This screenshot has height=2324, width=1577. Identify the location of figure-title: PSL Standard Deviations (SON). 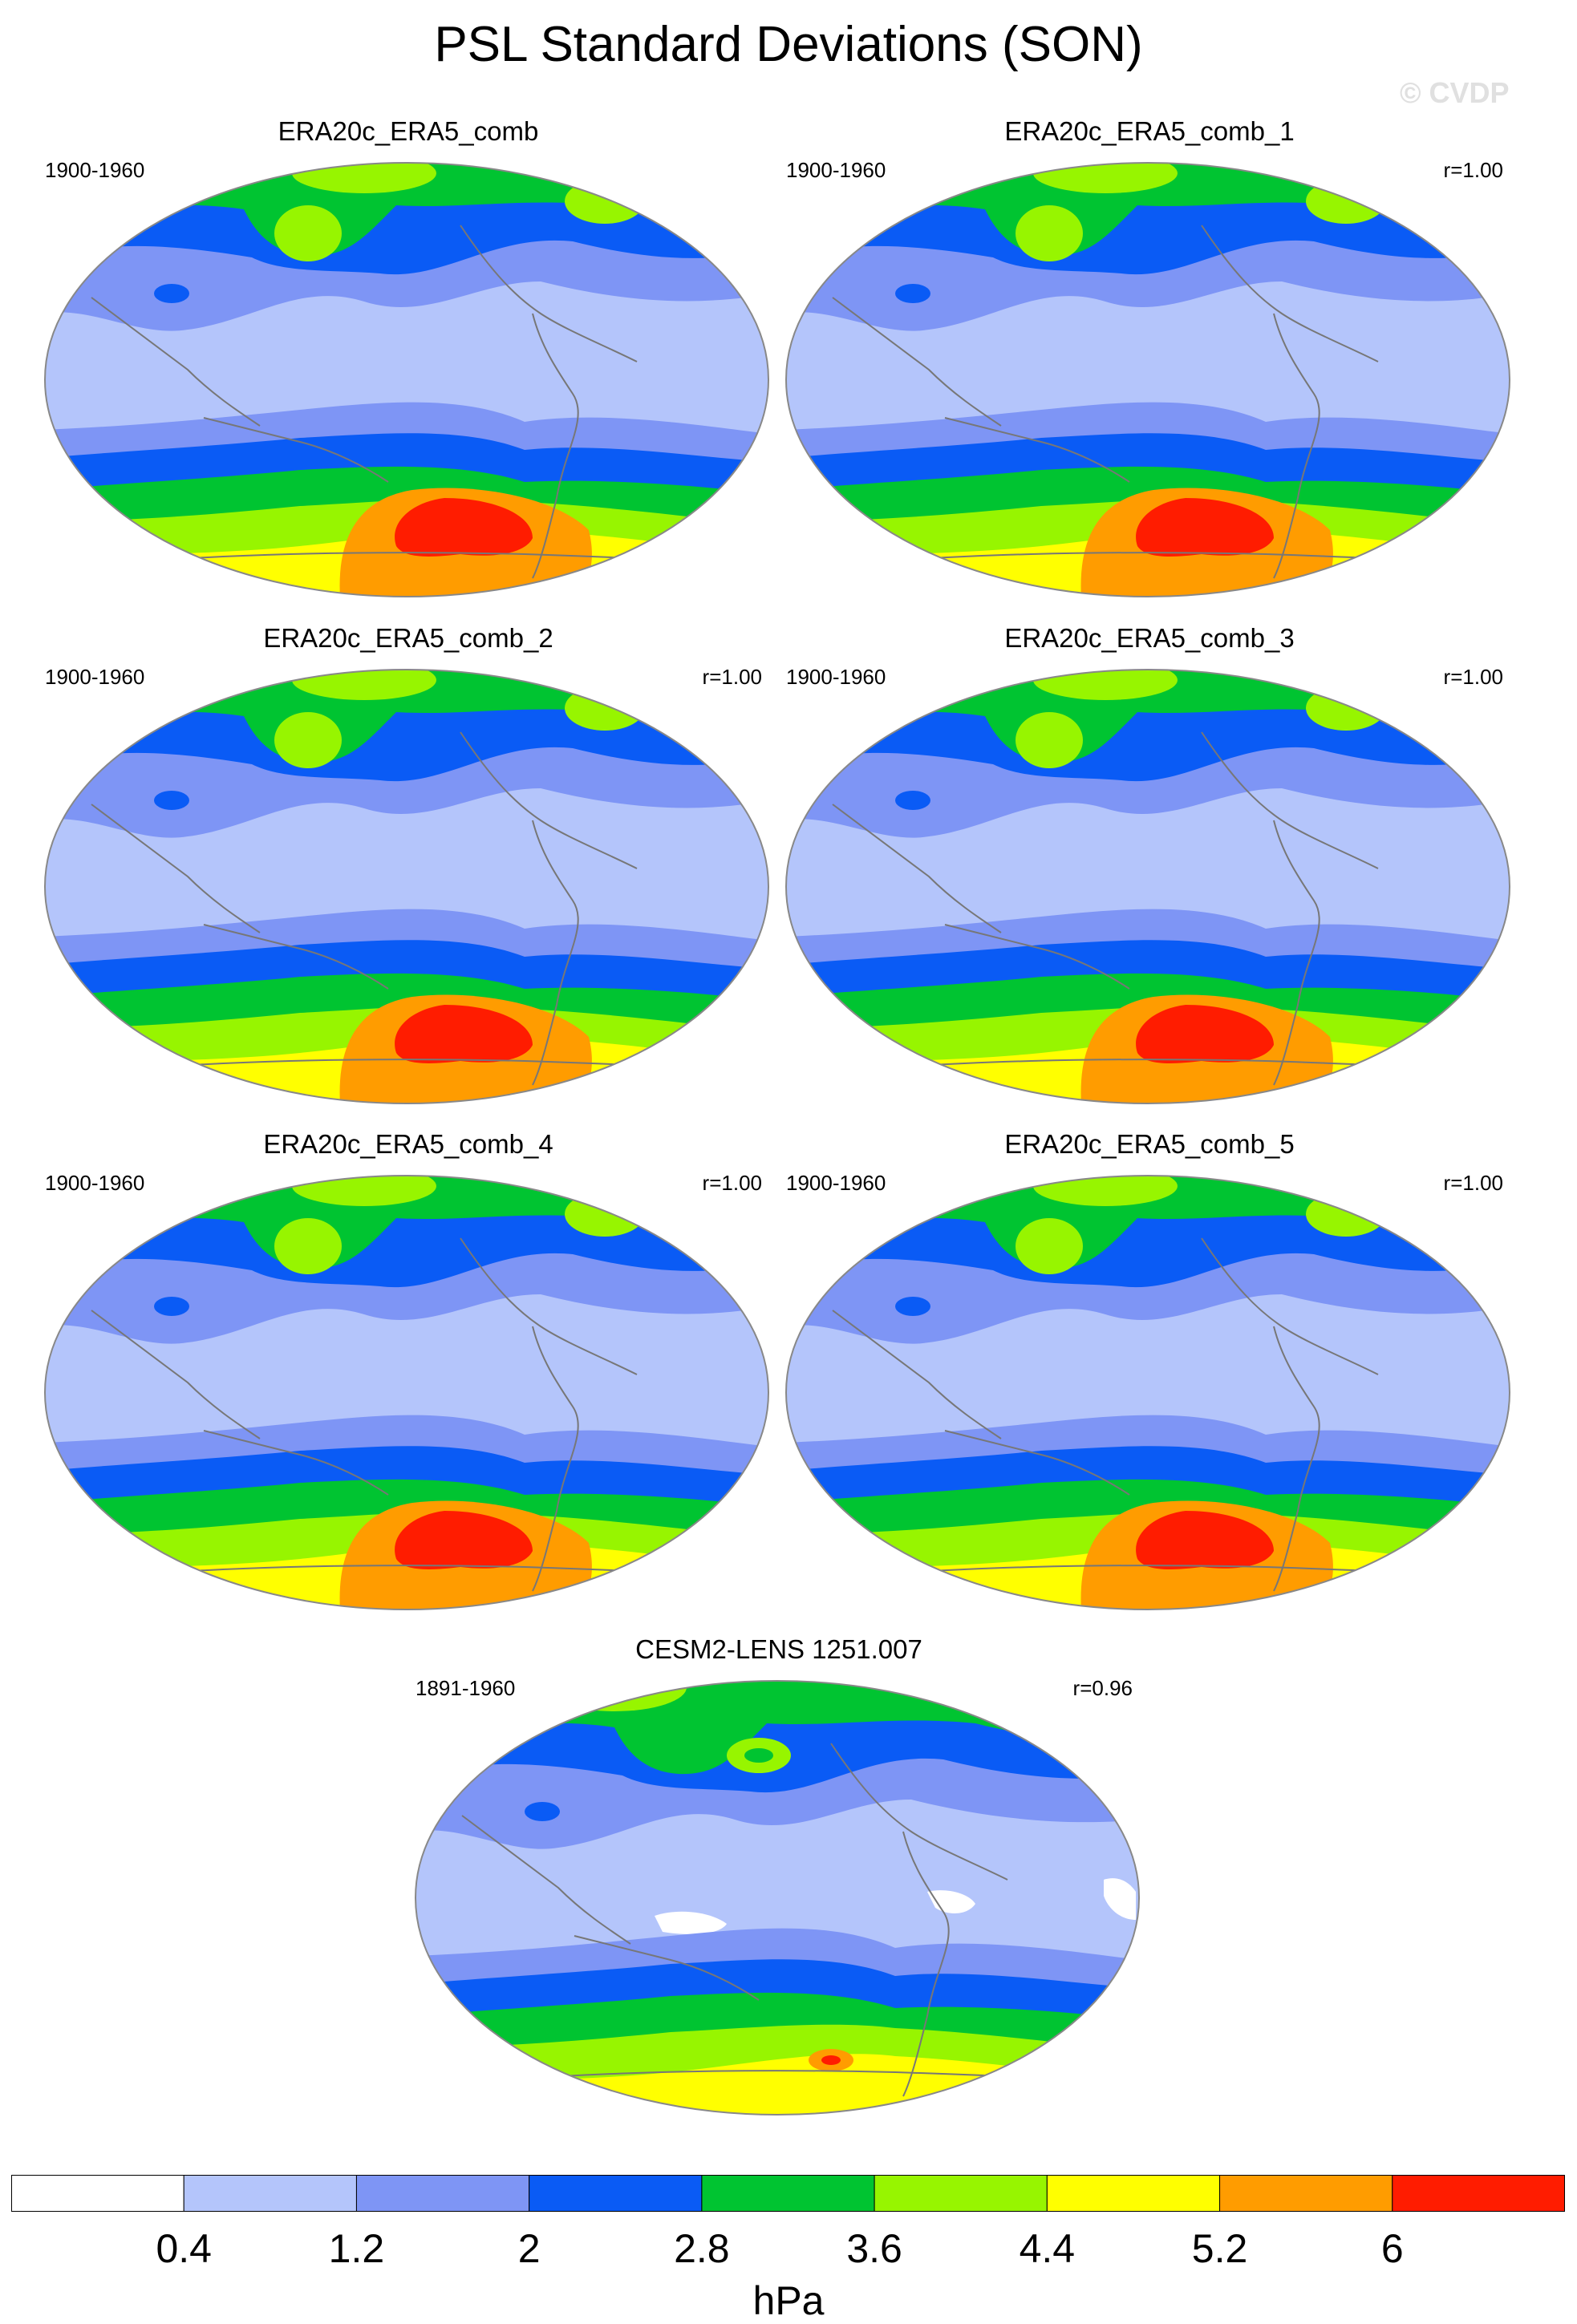
(788, 44).